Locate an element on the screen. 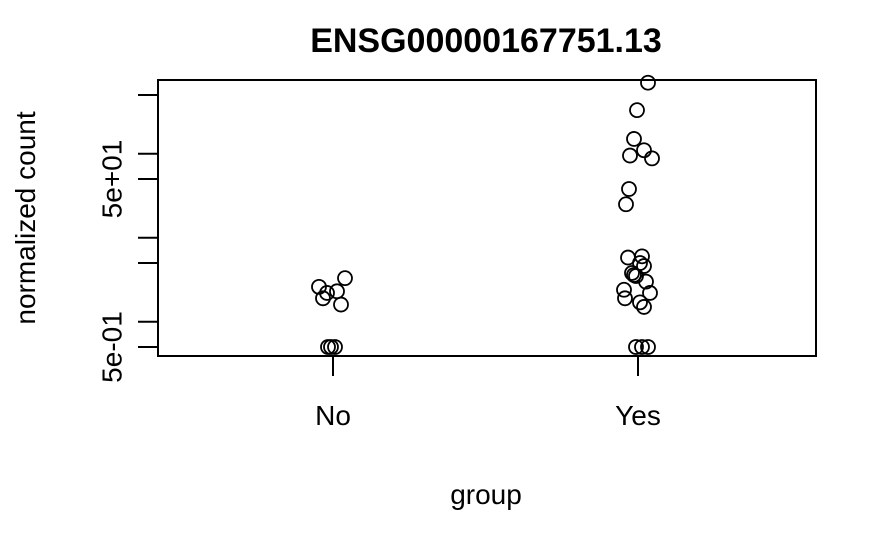 The height and width of the screenshot is (553, 896). y-axis: 5e-01 5e+01 is located at coordinates (127, 238).